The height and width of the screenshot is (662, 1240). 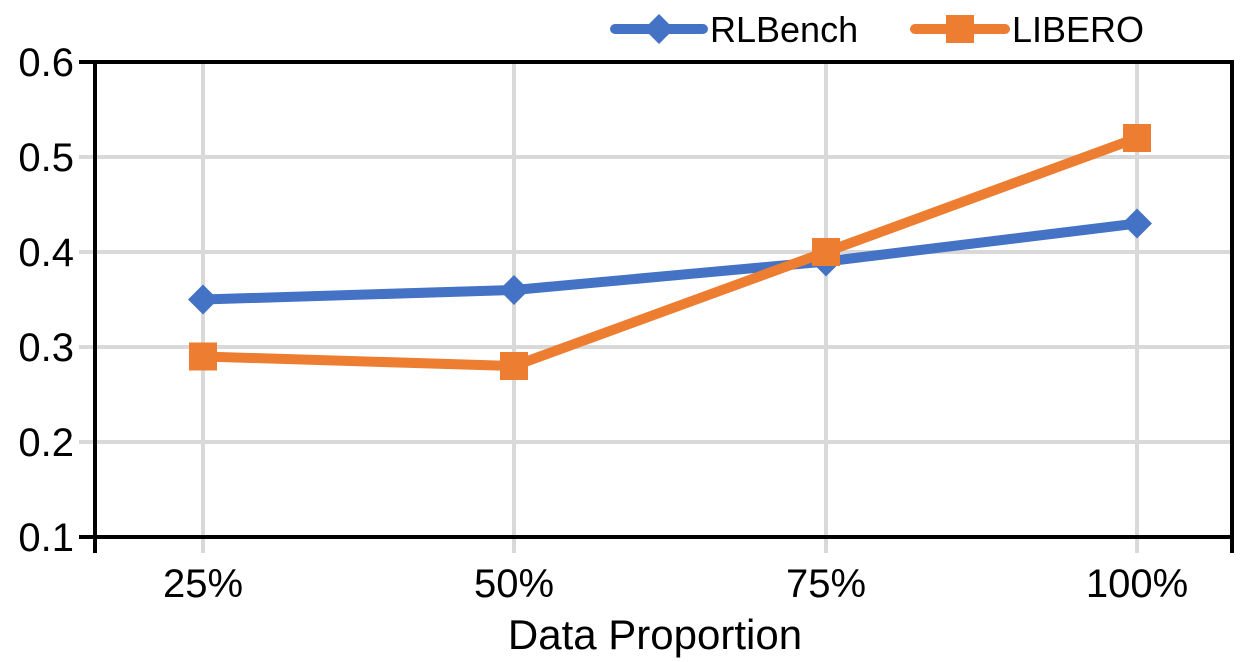 I want to click on y-tick-label: 0.4, so click(x=46, y=253).